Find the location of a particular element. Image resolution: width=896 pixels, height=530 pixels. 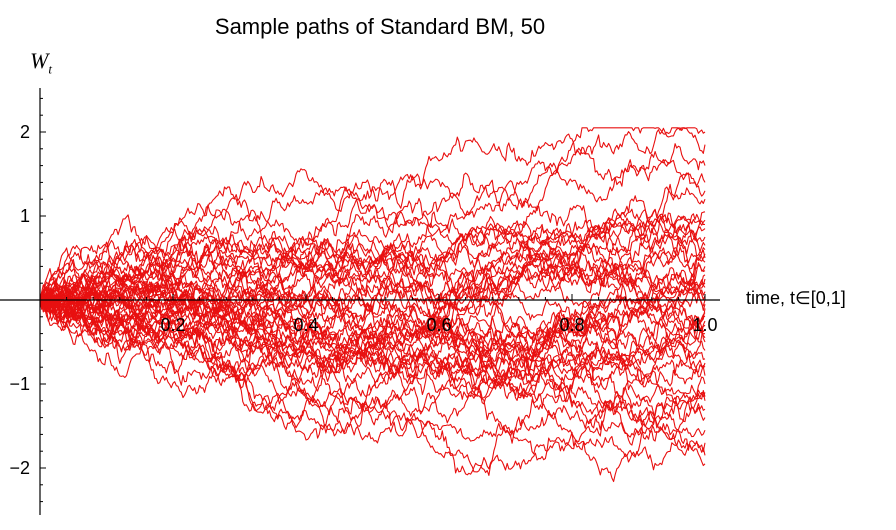

chart-title: Sample paths of Standard BM, 50 is located at coordinates (380, 26).